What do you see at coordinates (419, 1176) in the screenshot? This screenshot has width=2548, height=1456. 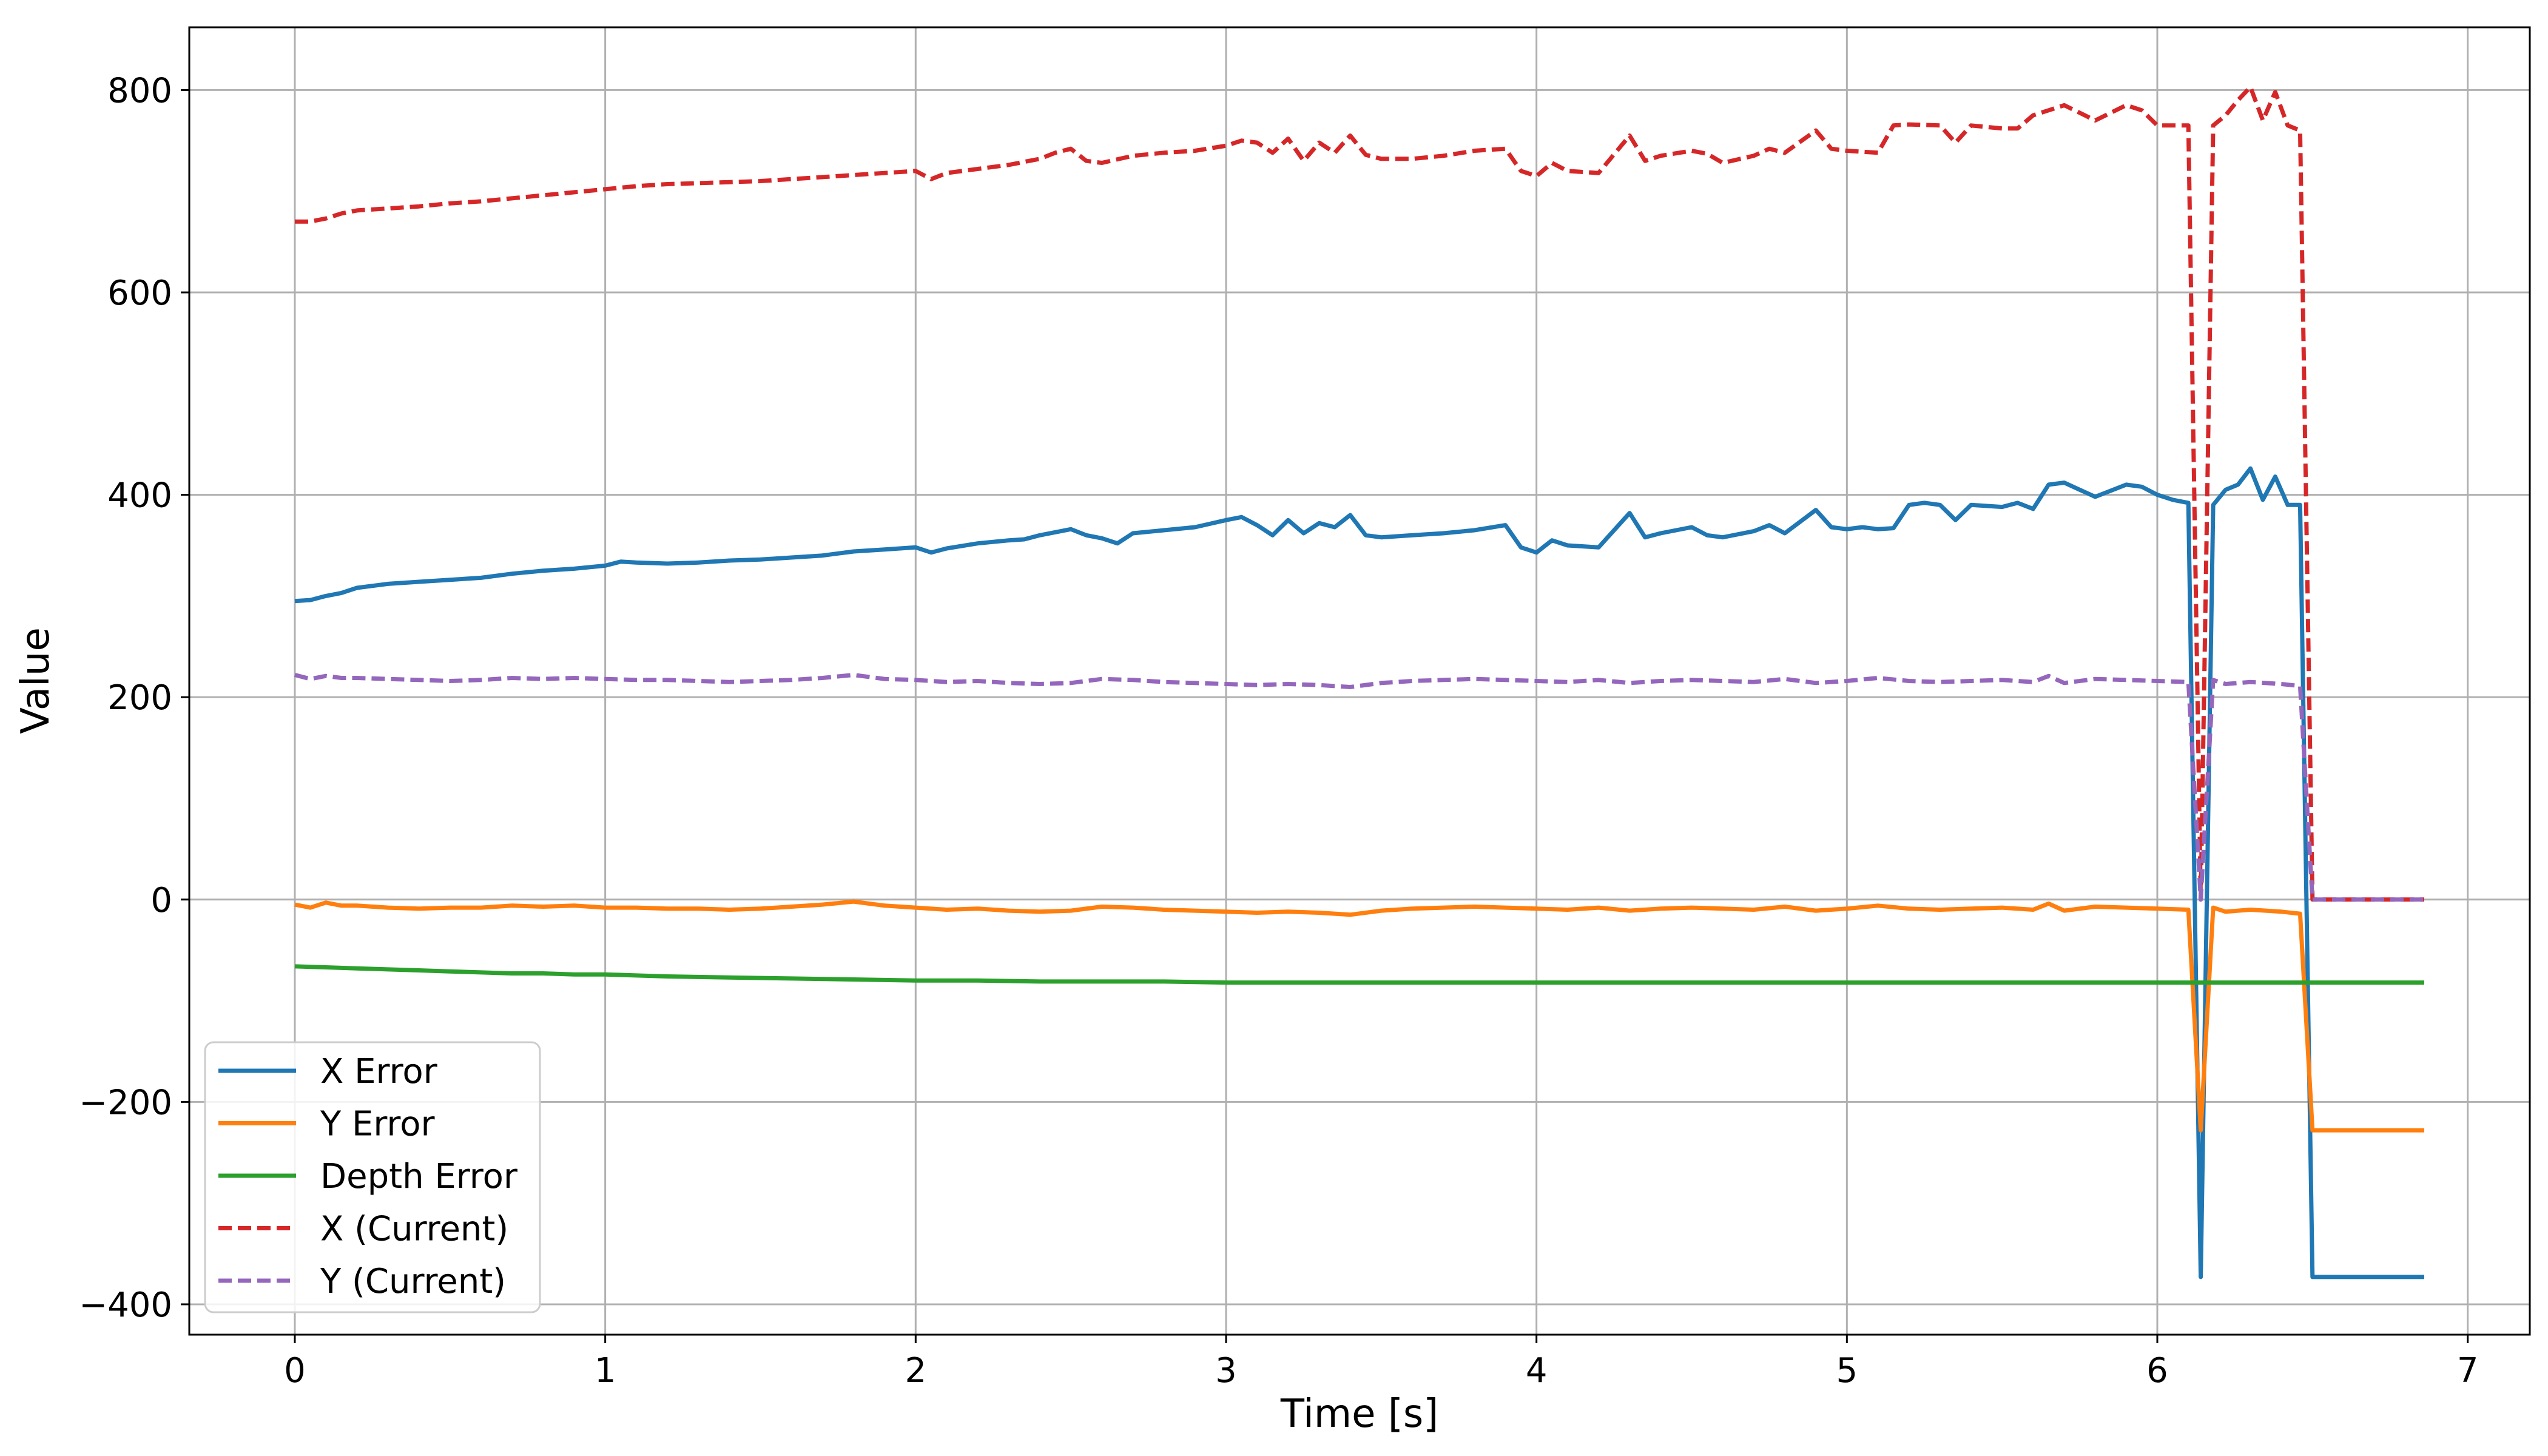 I see `legend-label-2: Depth Error` at bounding box center [419, 1176].